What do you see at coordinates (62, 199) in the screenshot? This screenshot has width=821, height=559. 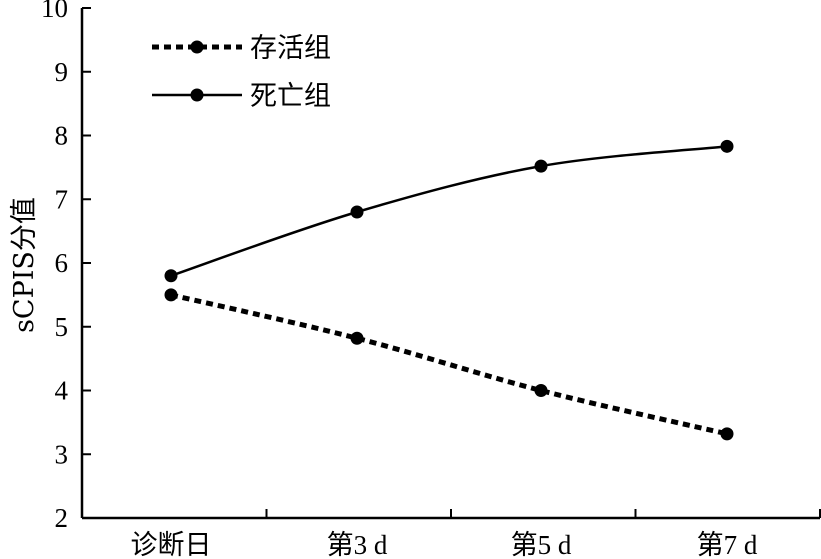 I see `y-tick-label: 7` at bounding box center [62, 199].